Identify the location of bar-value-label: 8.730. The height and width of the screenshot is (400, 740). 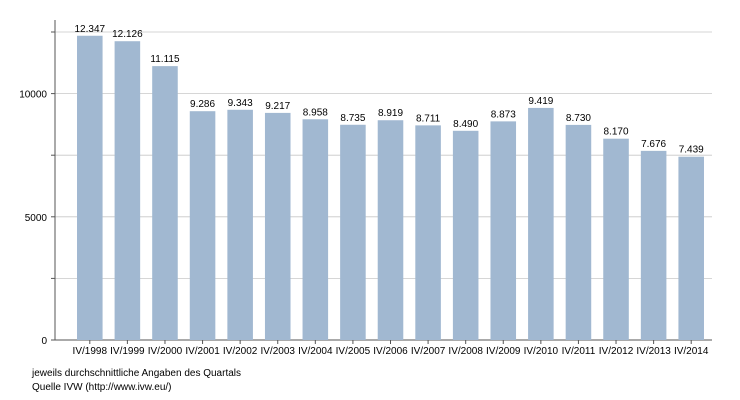
(578, 118).